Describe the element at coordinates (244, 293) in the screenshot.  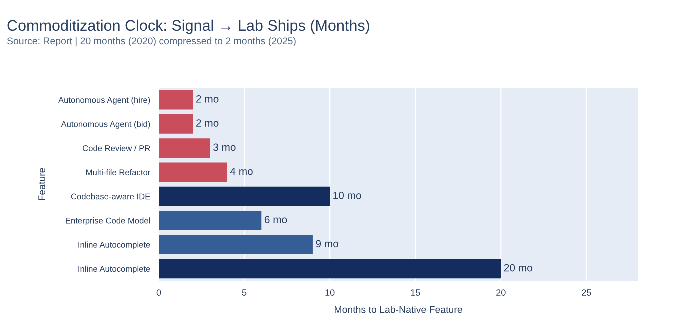
I see `x-tick-label: 5` at that location.